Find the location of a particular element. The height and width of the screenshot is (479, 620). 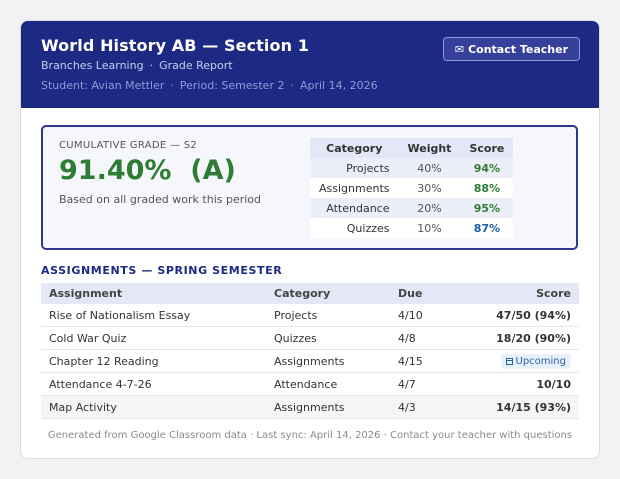

assignment-due: 4/7 is located at coordinates (420, 384).